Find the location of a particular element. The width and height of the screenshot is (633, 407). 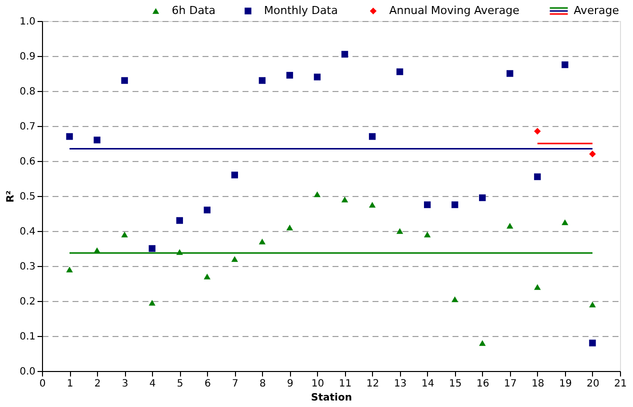

x-tick-label: 0 is located at coordinates (42, 384).